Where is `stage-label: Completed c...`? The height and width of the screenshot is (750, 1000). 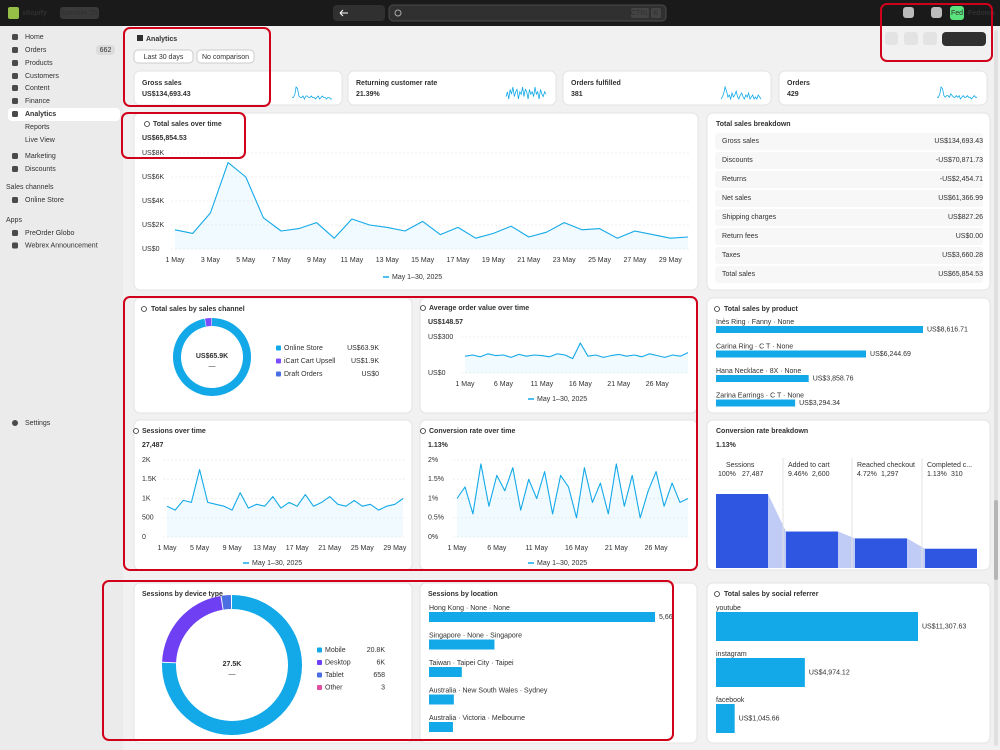
stage-label: Completed c... is located at coordinates (949, 465).